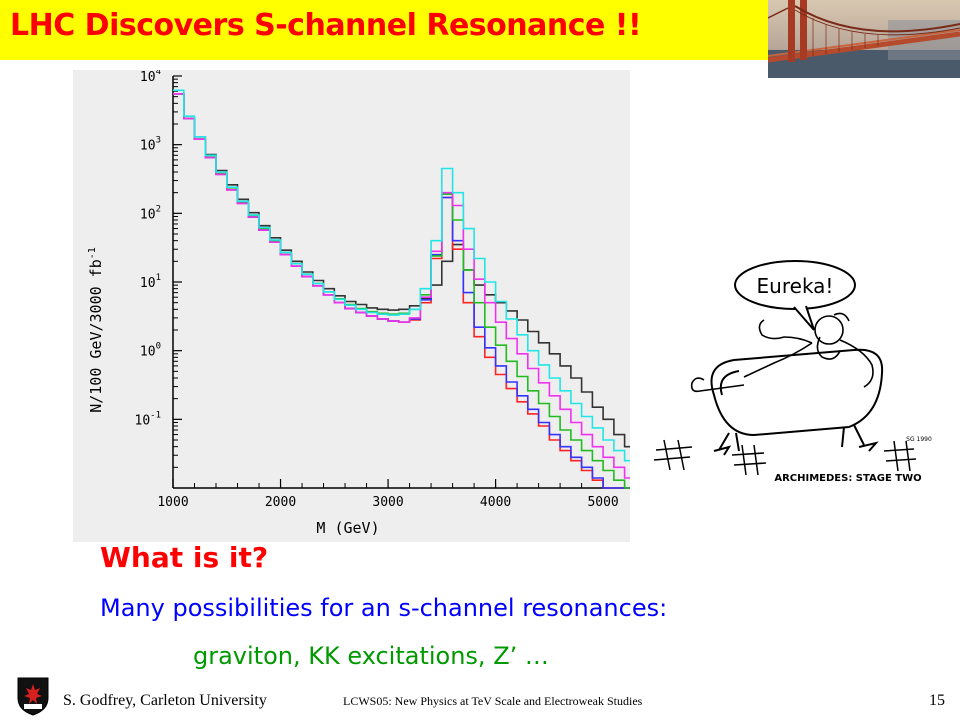  I want to click on archimedes-cartoon: Eureka! ARCHIMEDES: STAGE, so click(792, 372).